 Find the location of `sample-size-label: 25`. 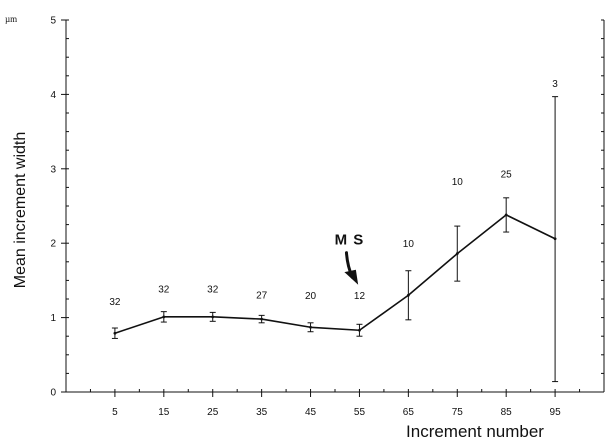

sample-size-label: 25 is located at coordinates (507, 175).